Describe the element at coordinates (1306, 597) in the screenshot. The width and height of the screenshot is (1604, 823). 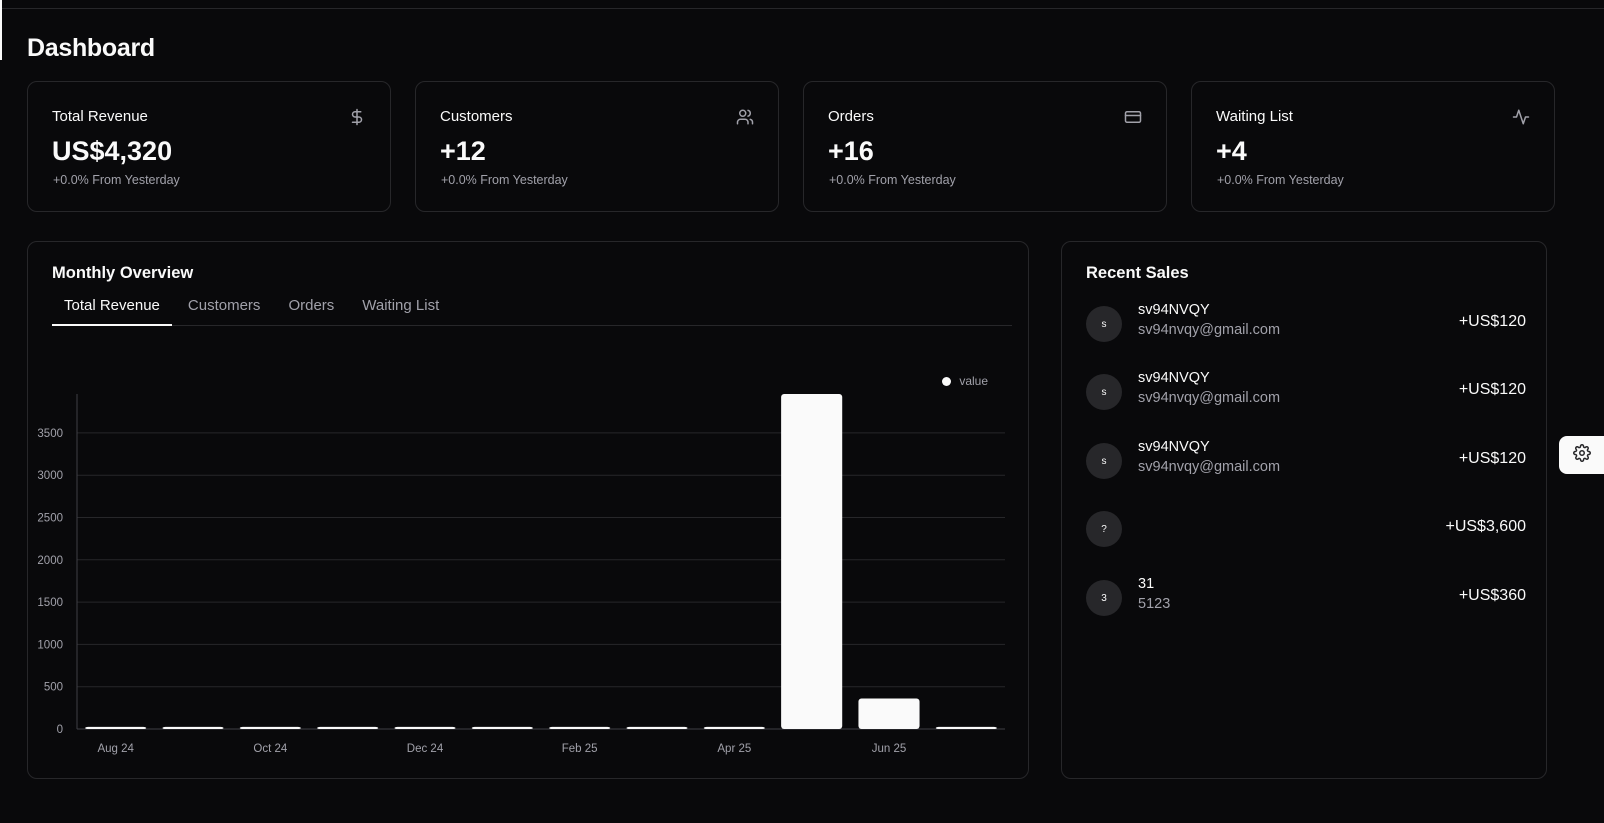
I see `sale-row: 3 31 5123 +US$360` at that location.